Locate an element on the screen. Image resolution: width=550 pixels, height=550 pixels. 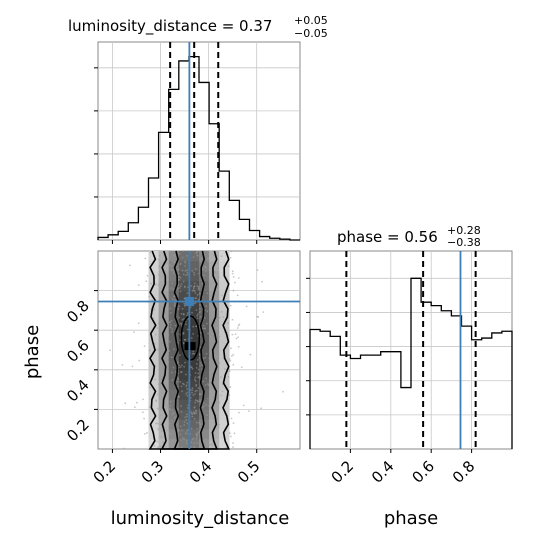
phase-title-lower-error: −0.38 is located at coordinates (464, 242).